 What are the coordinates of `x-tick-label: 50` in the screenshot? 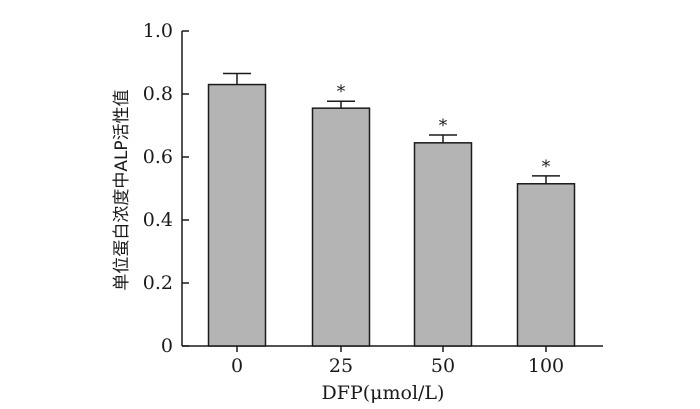 It's located at (443, 366).